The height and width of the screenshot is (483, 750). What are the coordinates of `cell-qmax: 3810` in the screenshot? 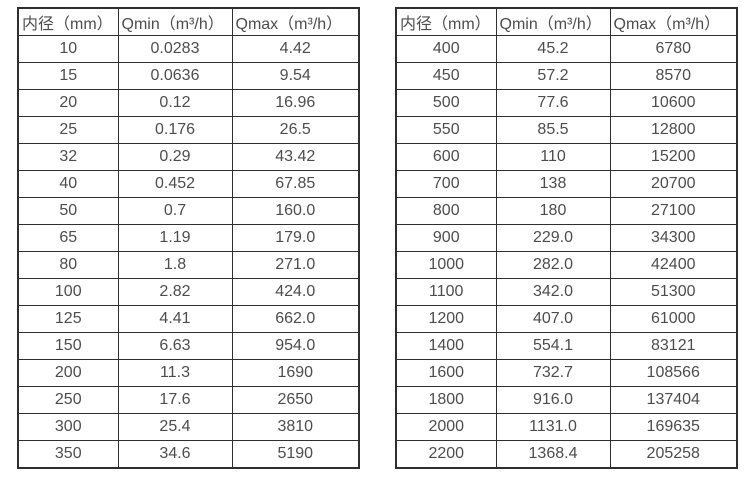 It's located at (295, 427).